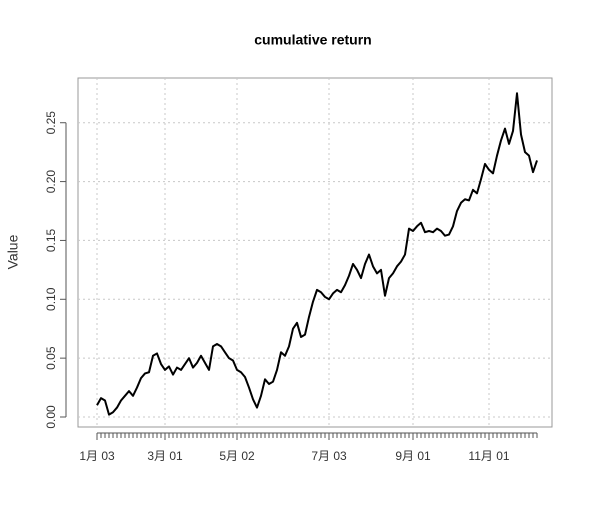 The height and width of the screenshot is (526, 593). I want to click on y-tick-label: 0.25, so click(51, 123).